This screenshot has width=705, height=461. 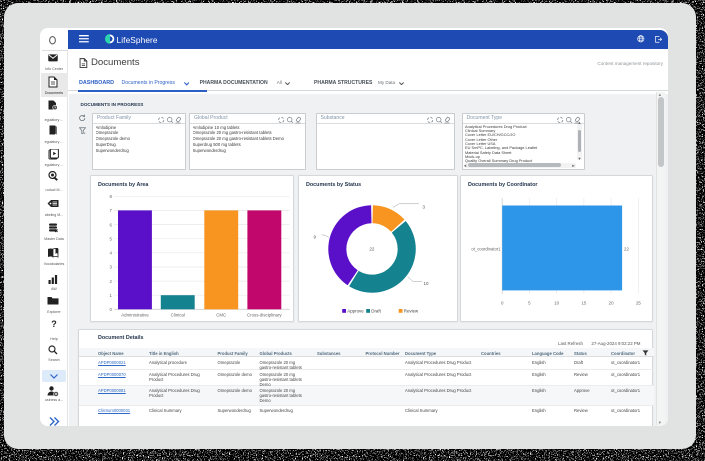 I want to click on svg-text: 15, so click(x=583, y=303).